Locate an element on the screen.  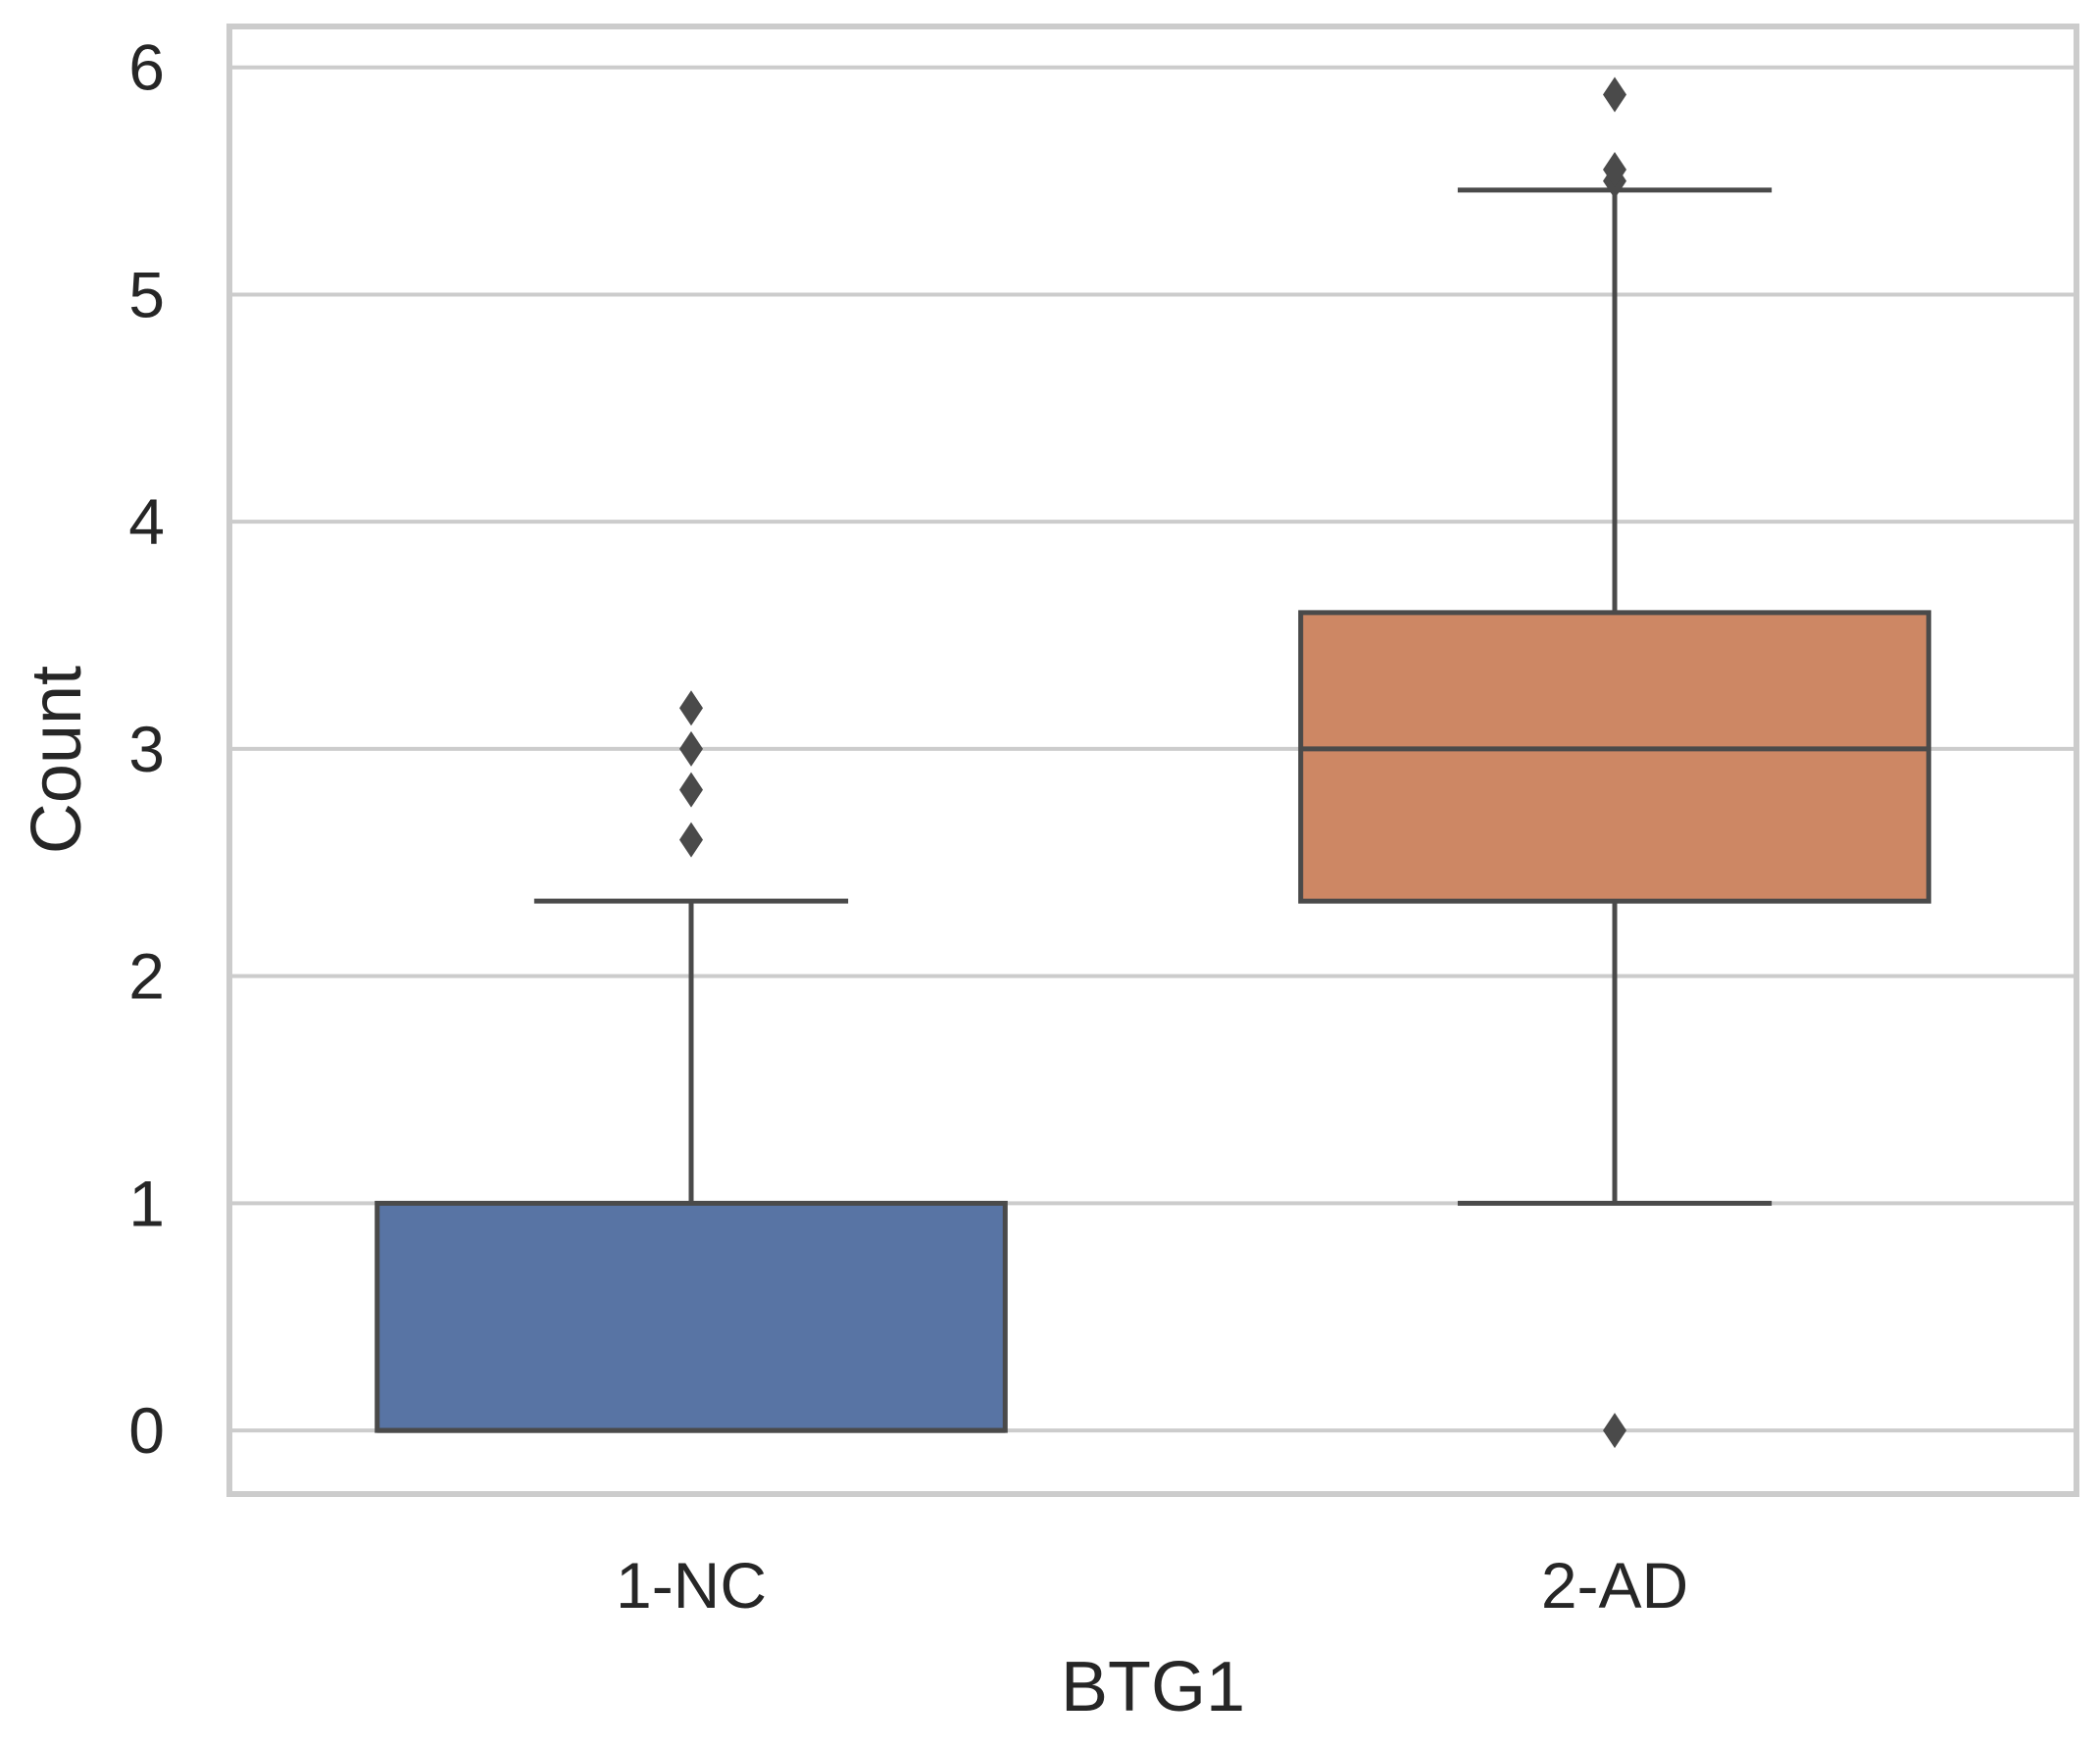
y-tick-label: 1 is located at coordinates (146, 1203).